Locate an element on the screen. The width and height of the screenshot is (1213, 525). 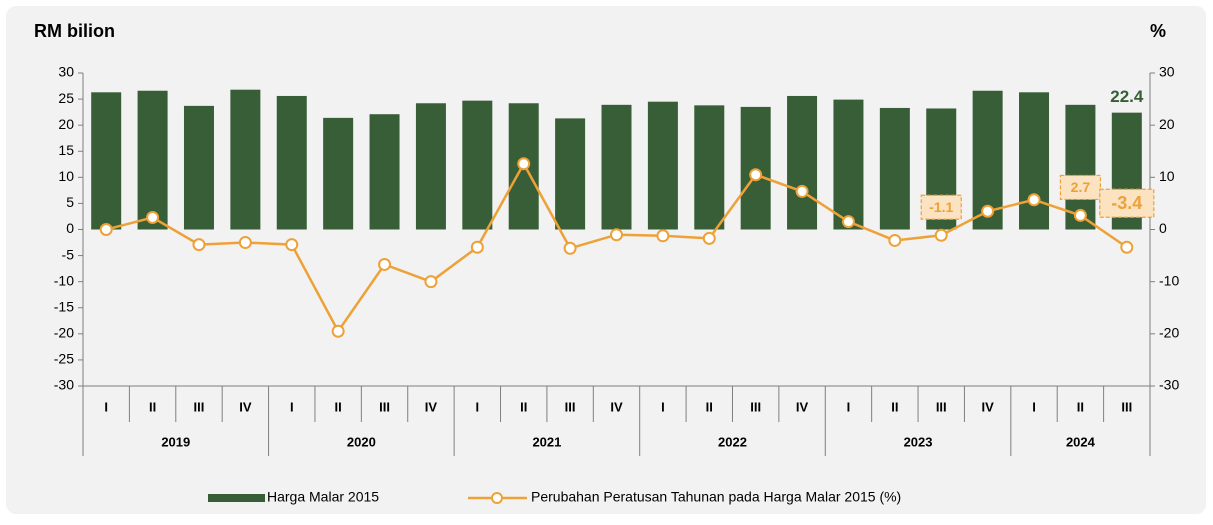
y2-tick-label: -10 is located at coordinates (1169, 280).